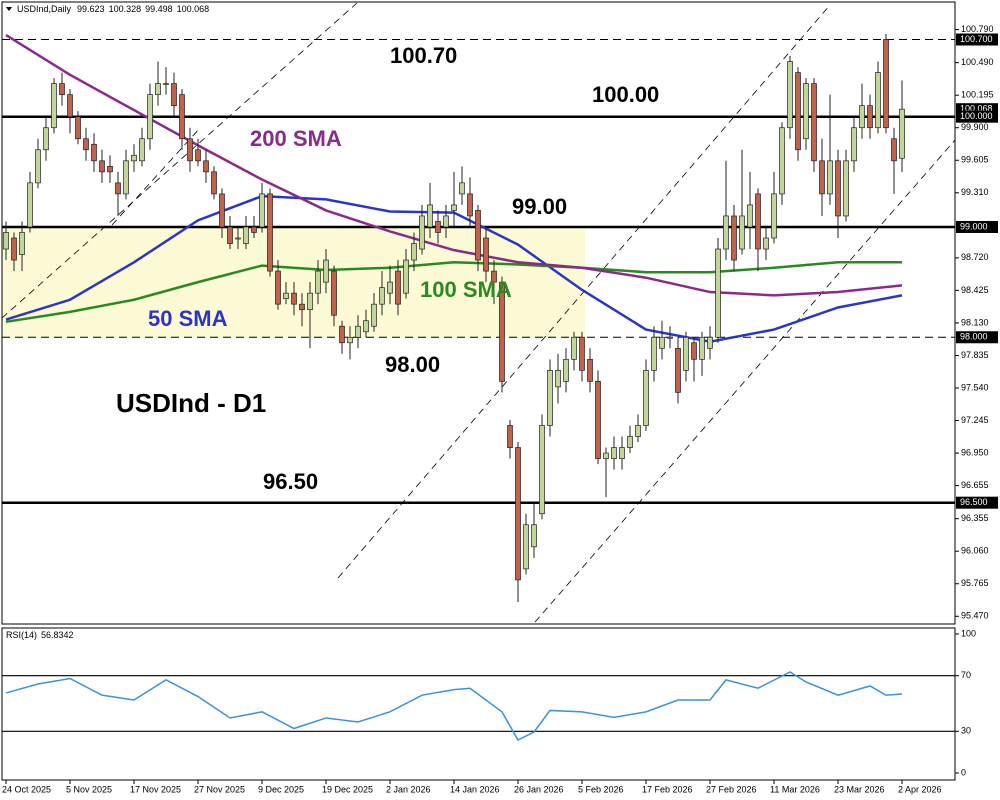 This screenshot has height=800, width=1000. I want to click on header-high: 100.328, so click(125, 9).